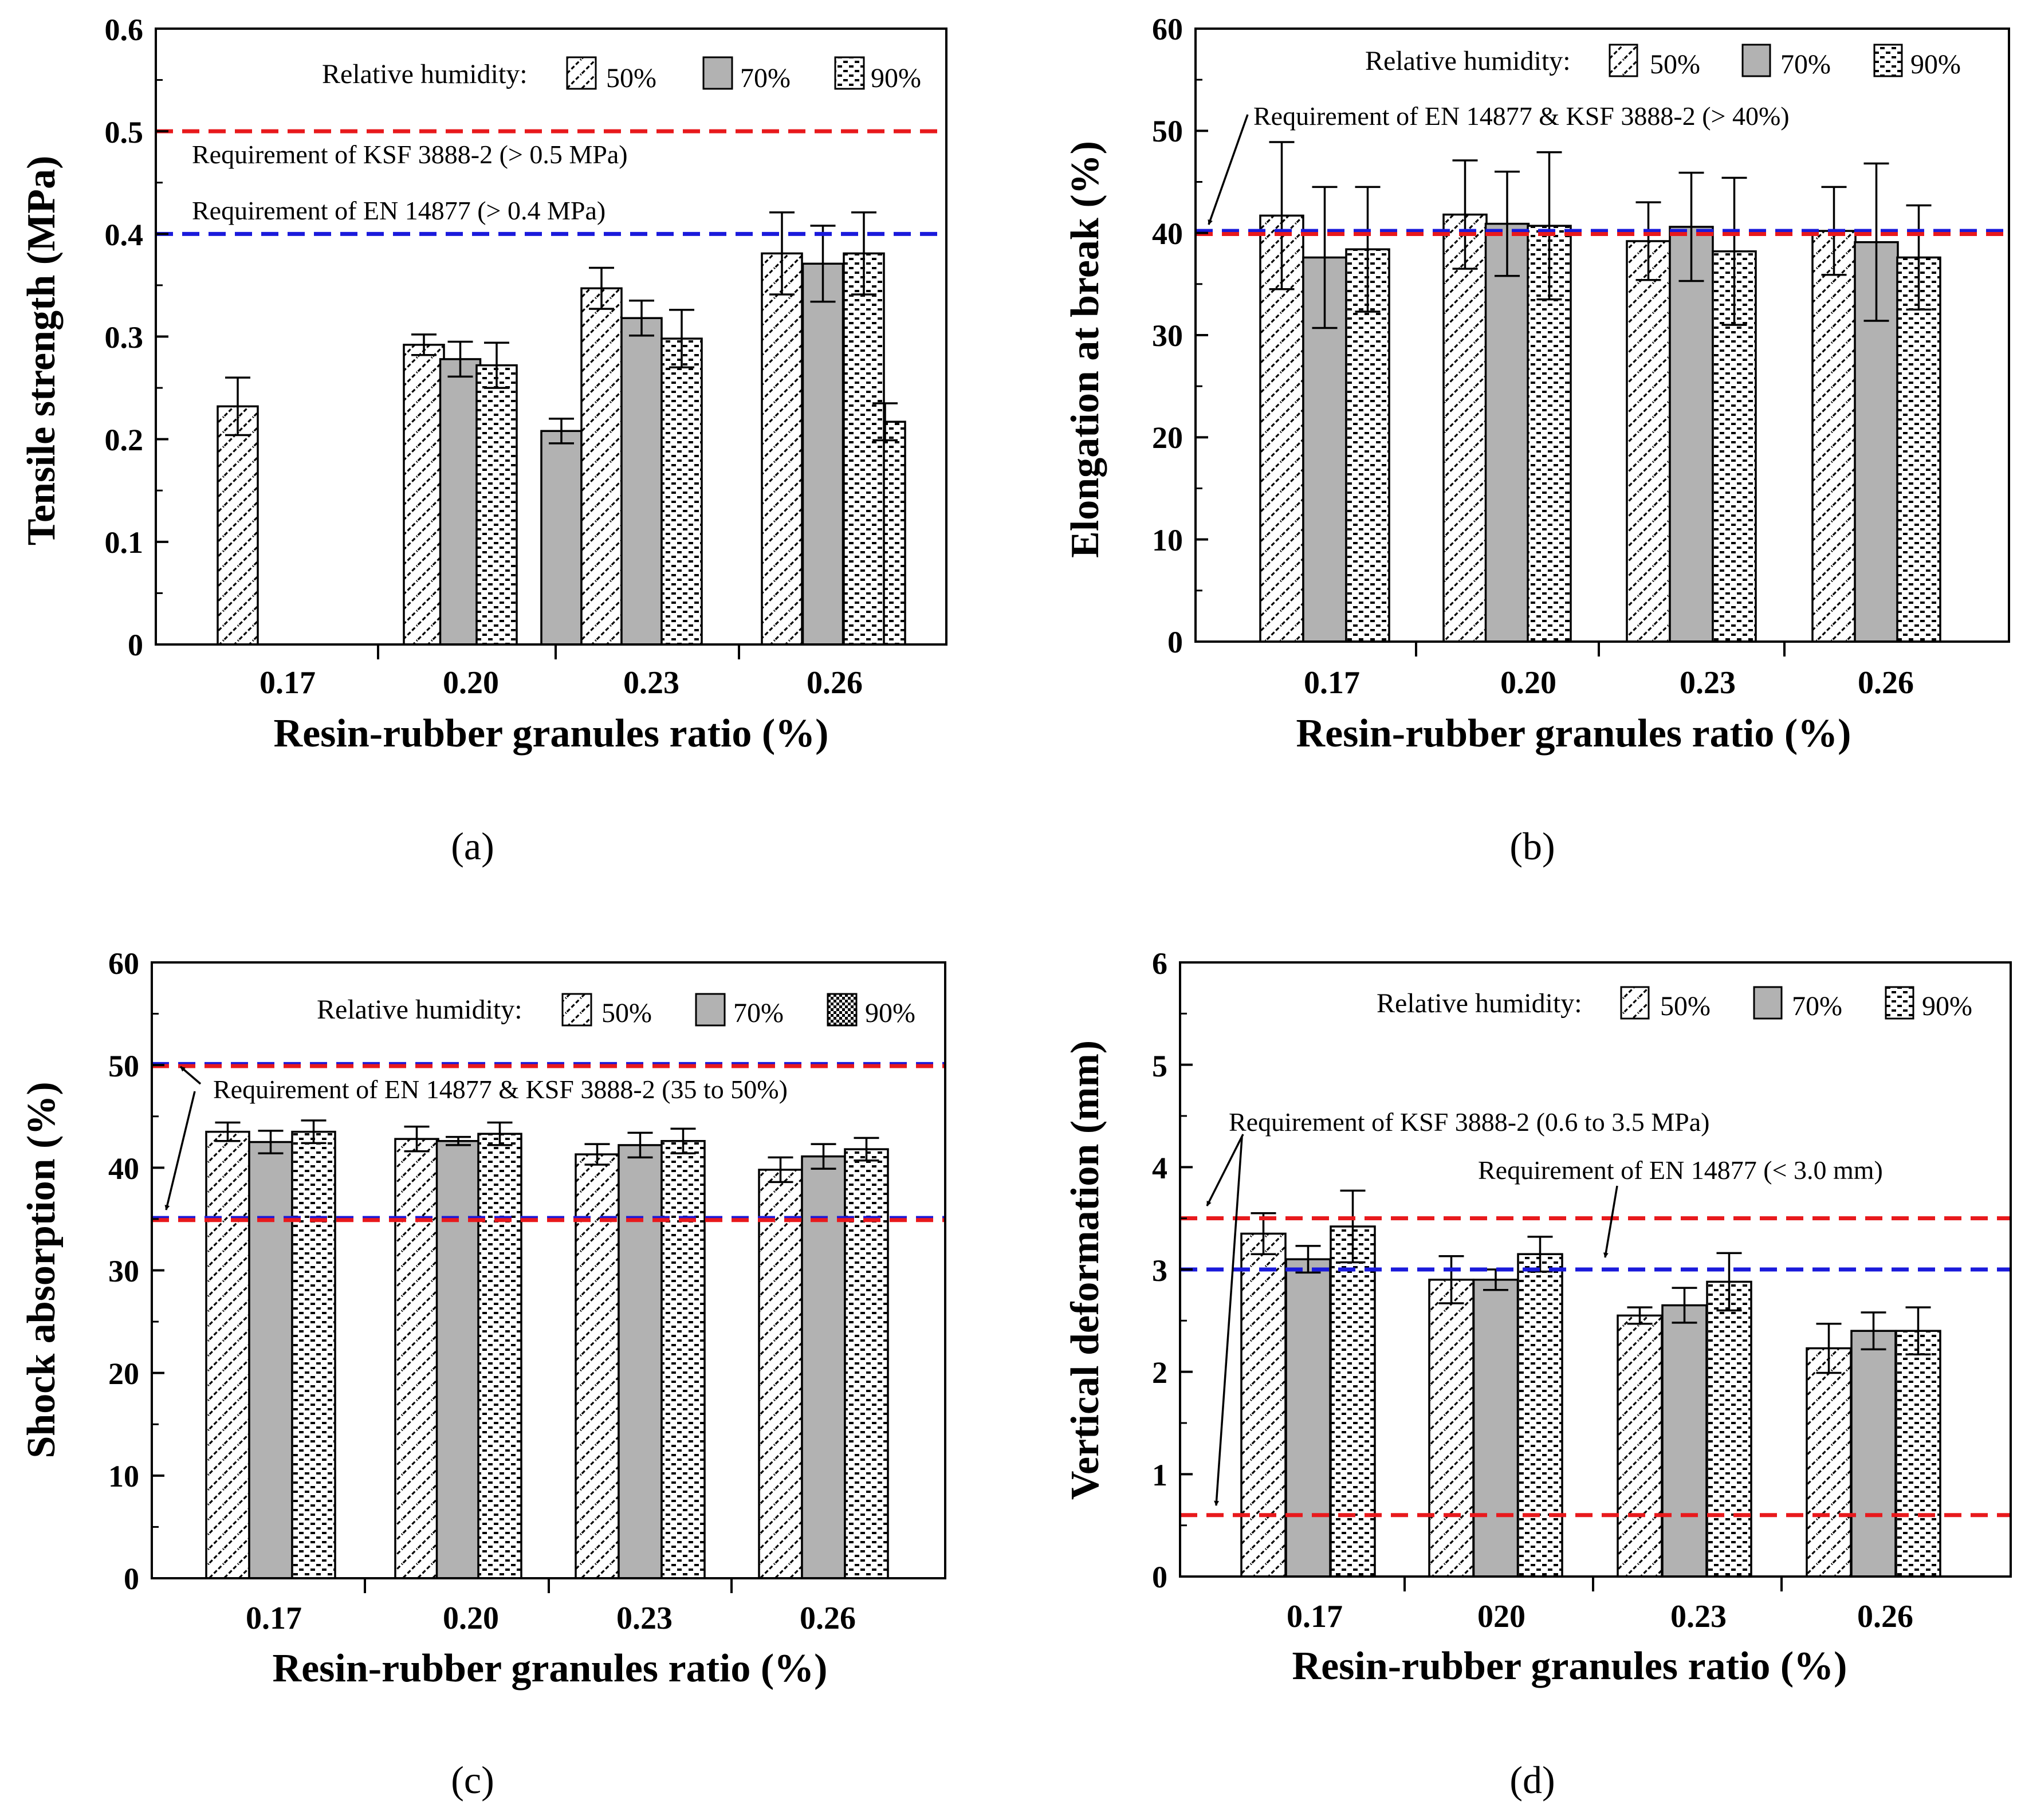  Describe the element at coordinates (1501, 1616) in the screenshot. I see `x-tick-label: 020` at that location.